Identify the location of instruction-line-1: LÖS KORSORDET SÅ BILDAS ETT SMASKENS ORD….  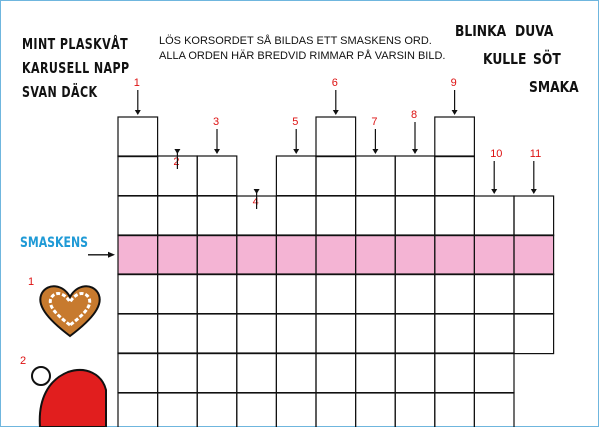
(295, 41).